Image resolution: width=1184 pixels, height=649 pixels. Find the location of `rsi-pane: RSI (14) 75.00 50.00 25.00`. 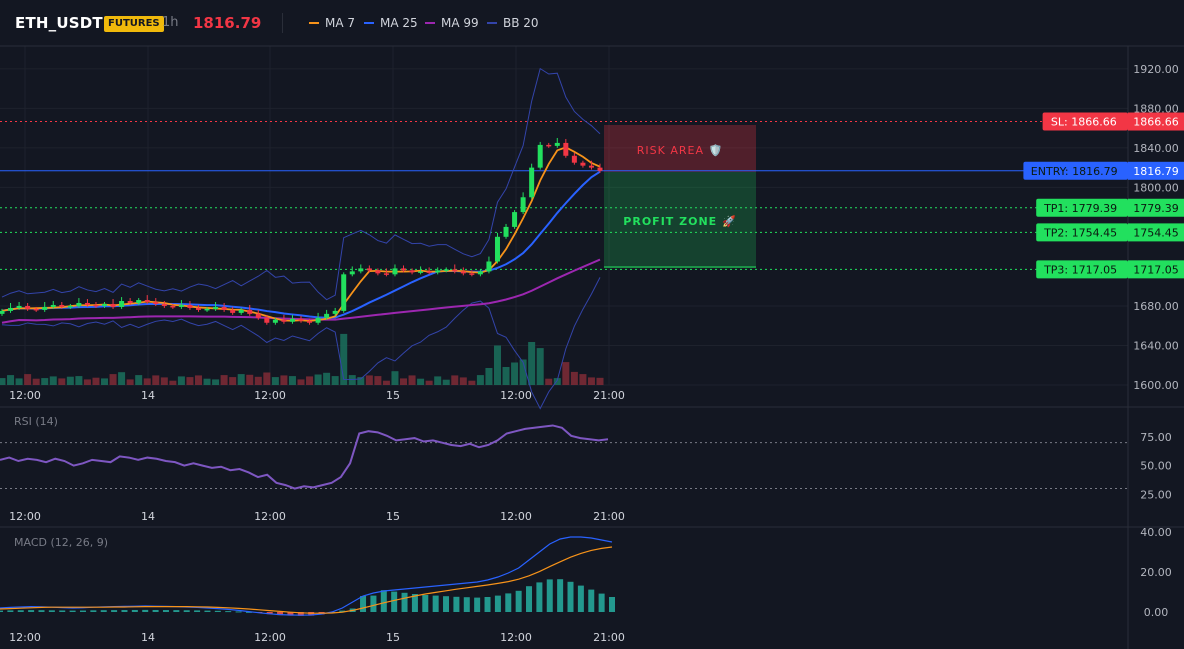

rsi-pane: RSI (14) 75.00 50.00 25.00 is located at coordinates (586, 458).